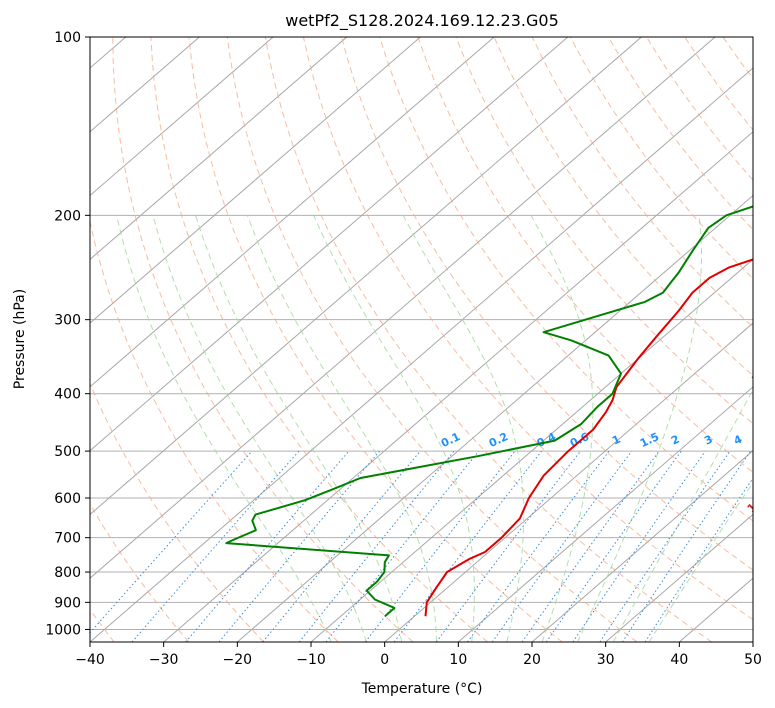  Describe the element at coordinates (649, 440) in the screenshot. I see `mixing-ratio-label: 1.5` at that location.